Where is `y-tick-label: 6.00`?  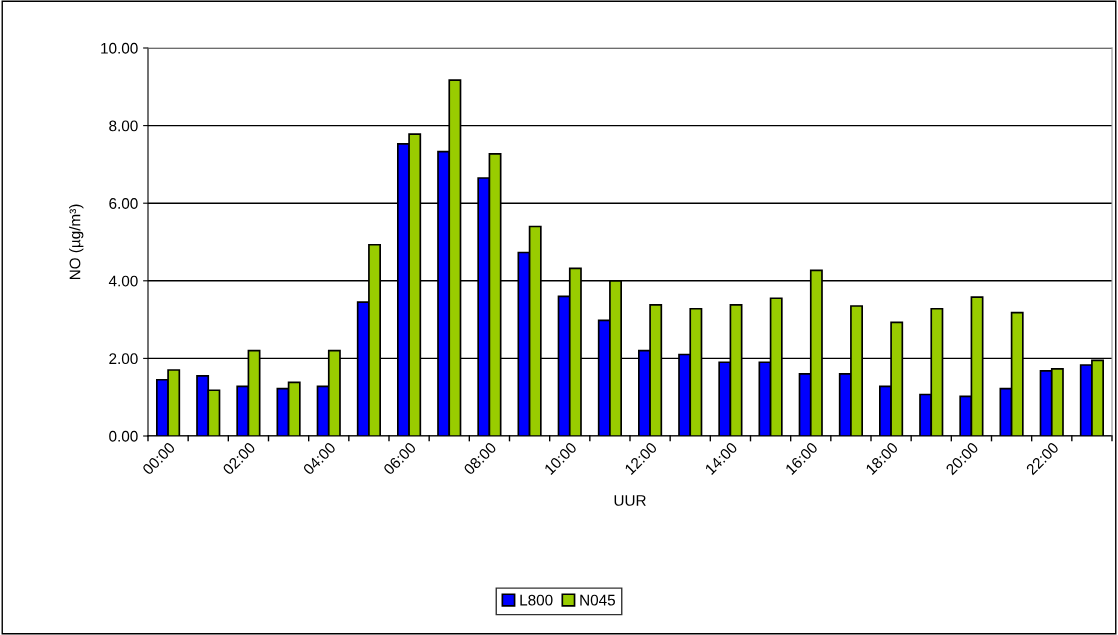 y-tick-label: 6.00 is located at coordinates (123, 203).